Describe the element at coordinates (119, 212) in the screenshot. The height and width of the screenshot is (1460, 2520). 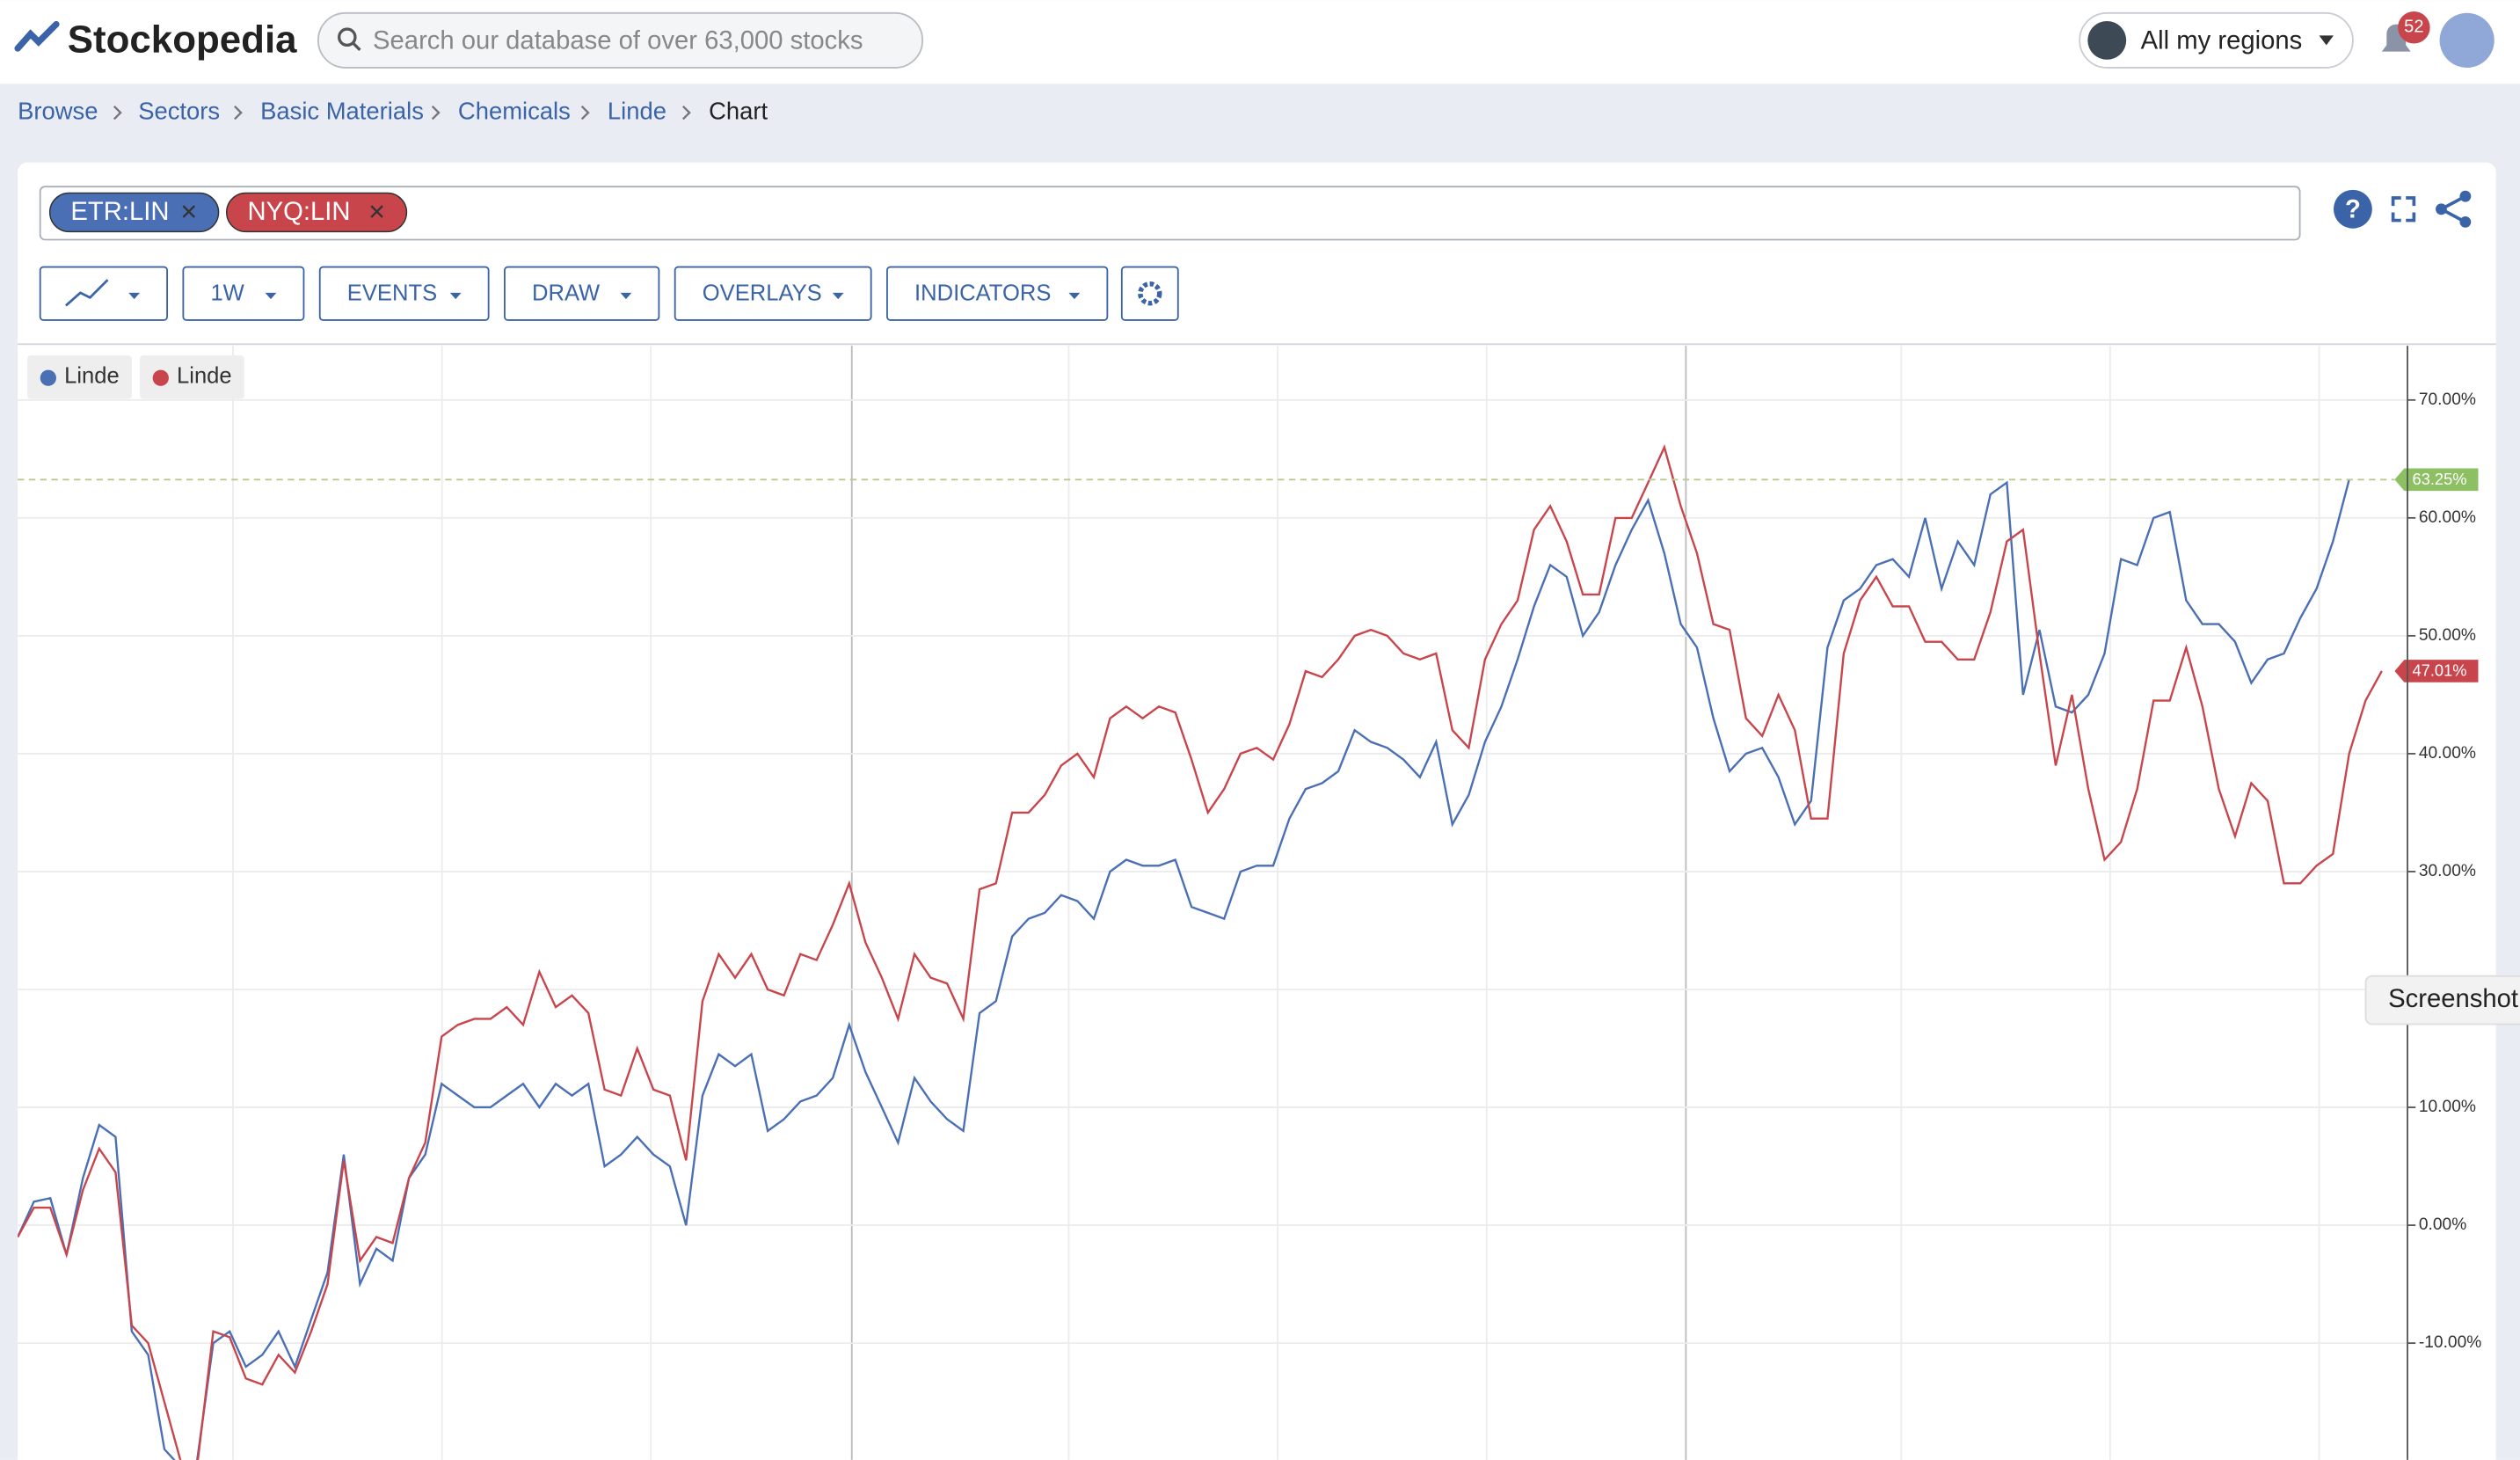
I see `ticker-label: ETR:LIN` at that location.